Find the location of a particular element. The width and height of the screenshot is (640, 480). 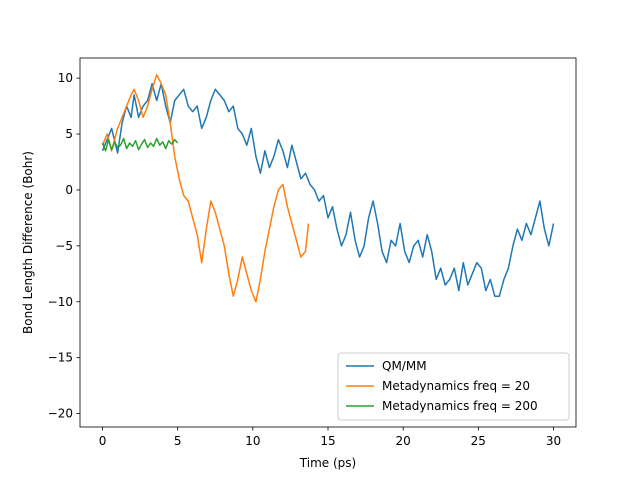

x-tick-label: 30 is located at coordinates (553, 441).